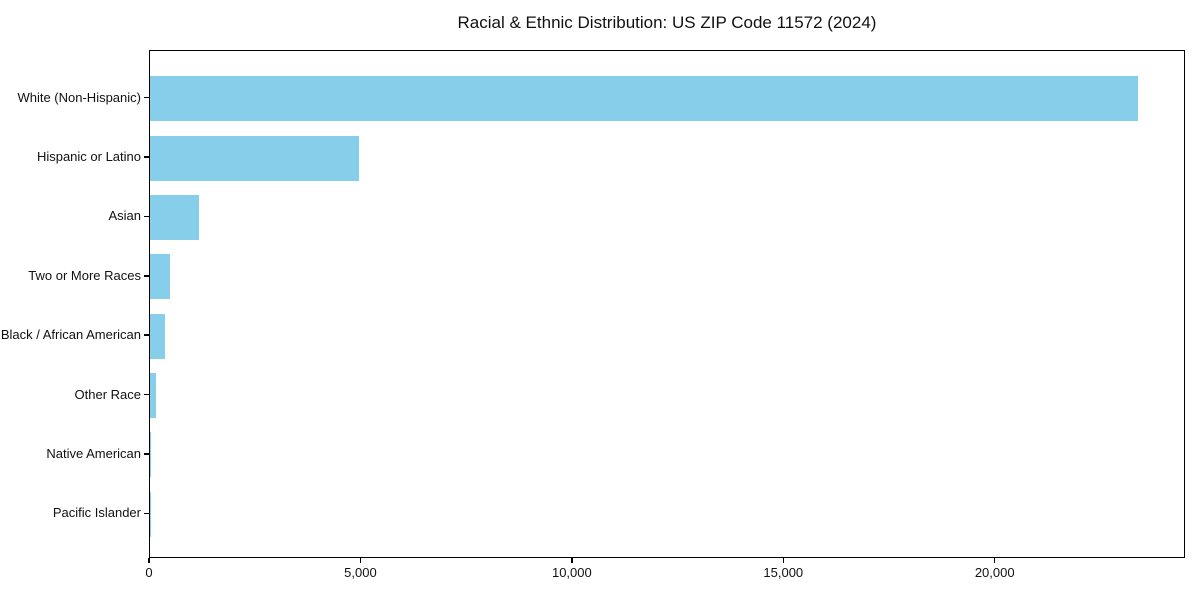 This screenshot has height=600, width=1200. What do you see at coordinates (124, 216) in the screenshot?
I see `y-tick-label: Asian` at bounding box center [124, 216].